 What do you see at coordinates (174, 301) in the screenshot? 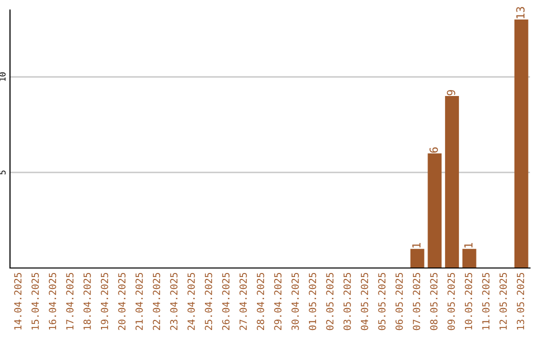
I see `x-tick-label: 23.04.2025` at bounding box center [174, 301].